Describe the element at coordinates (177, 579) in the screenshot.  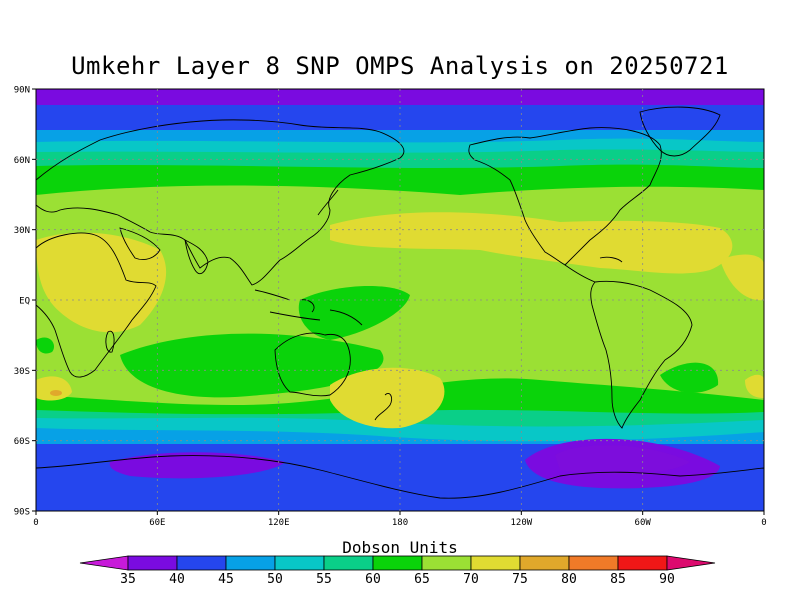
I see `colorbar-level-label: 40` at that location.